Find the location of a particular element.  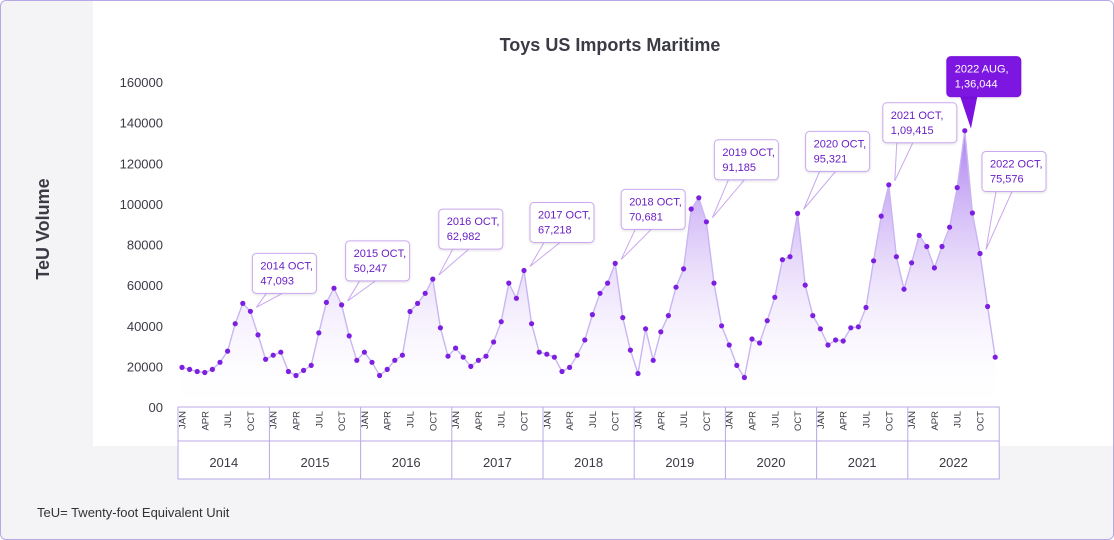

annotation-callout: 2017 OCT, 67,218 is located at coordinates (562, 234).